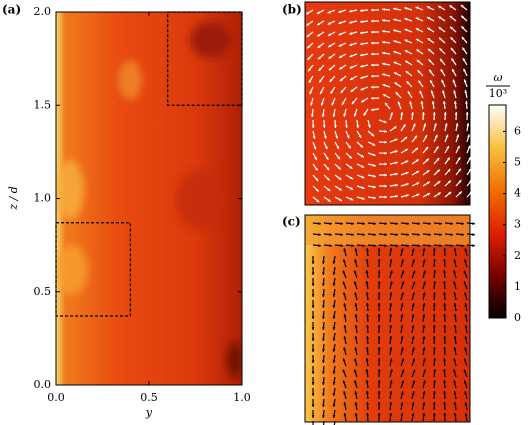 This screenshot has width=531, height=425. What do you see at coordinates (498, 93) in the screenshot?
I see `colorbar-label: 10³` at bounding box center [498, 93].